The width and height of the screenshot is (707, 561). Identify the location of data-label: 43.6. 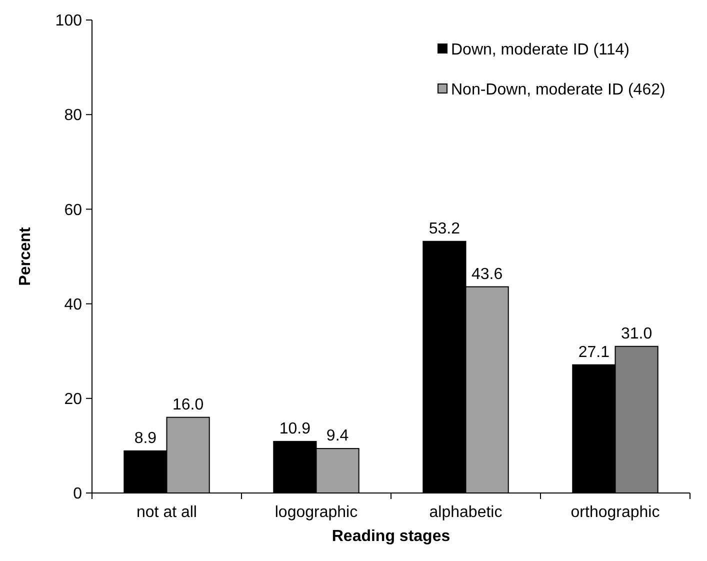
(487, 274).